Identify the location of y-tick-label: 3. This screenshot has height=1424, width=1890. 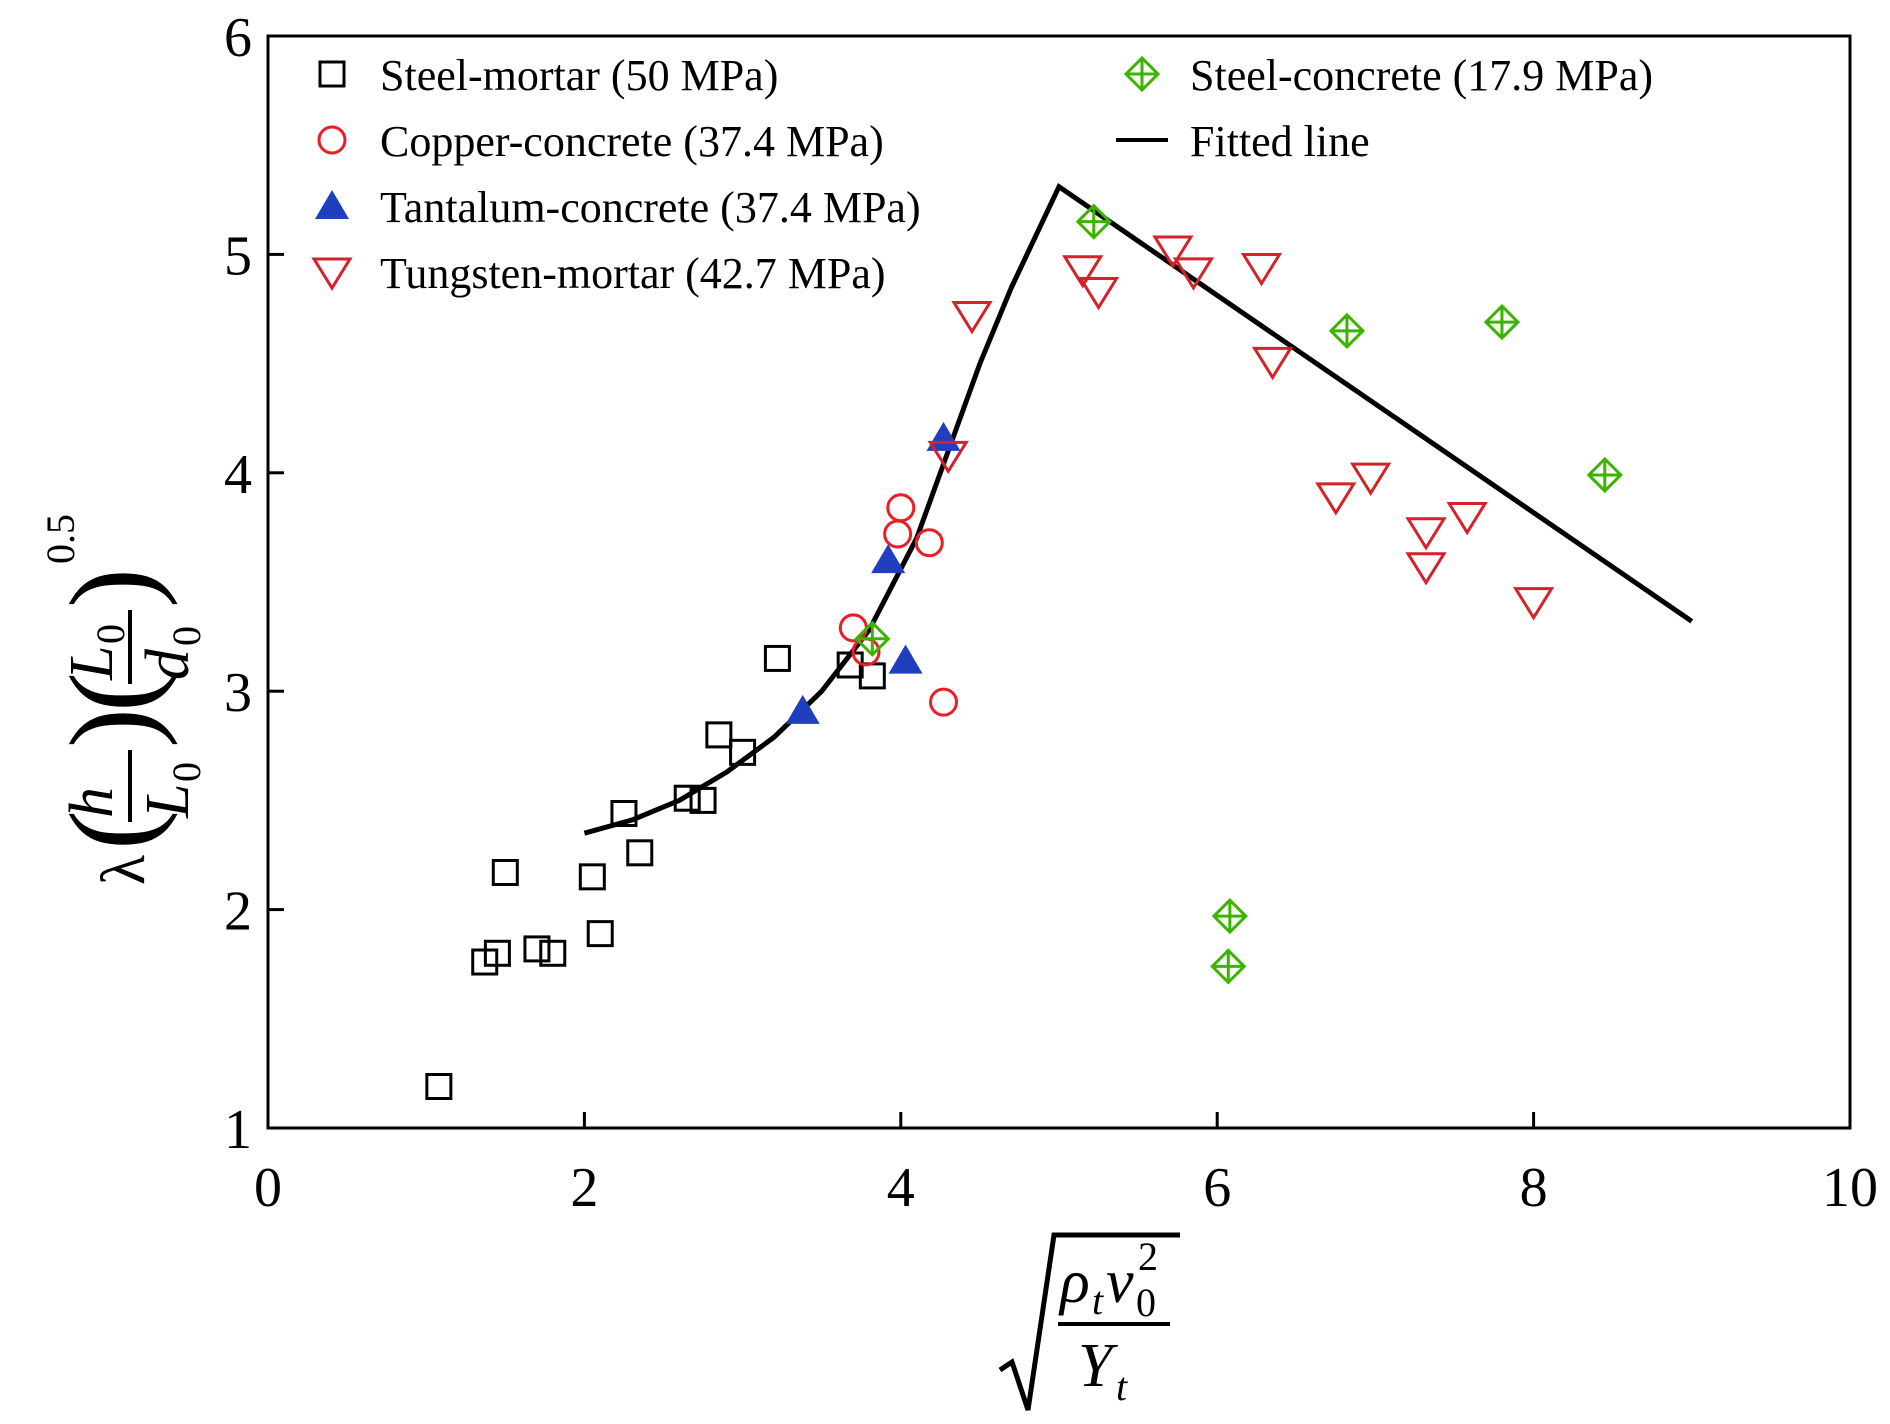
(238, 693).